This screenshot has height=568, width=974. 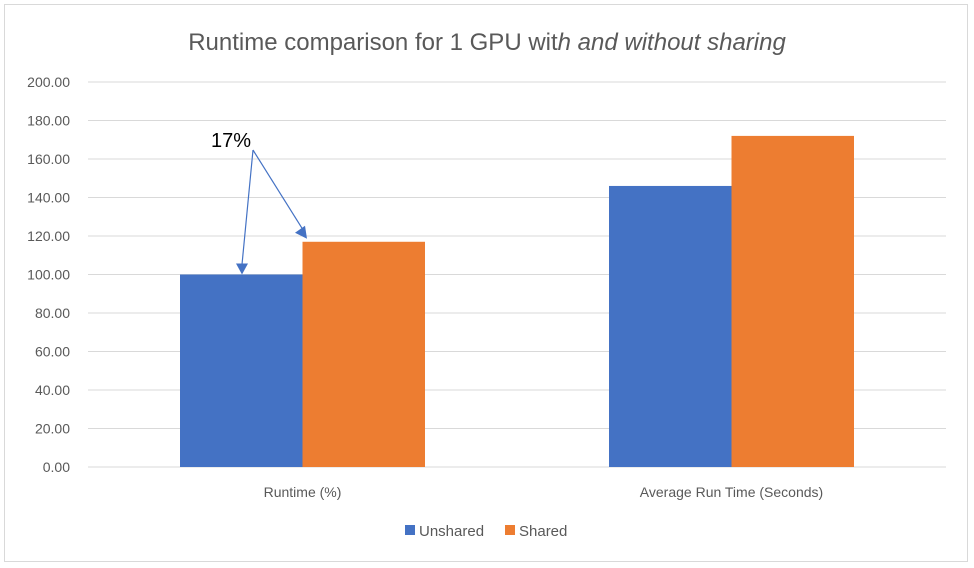 I want to click on category-label: Runtime (%), so click(x=303, y=492).